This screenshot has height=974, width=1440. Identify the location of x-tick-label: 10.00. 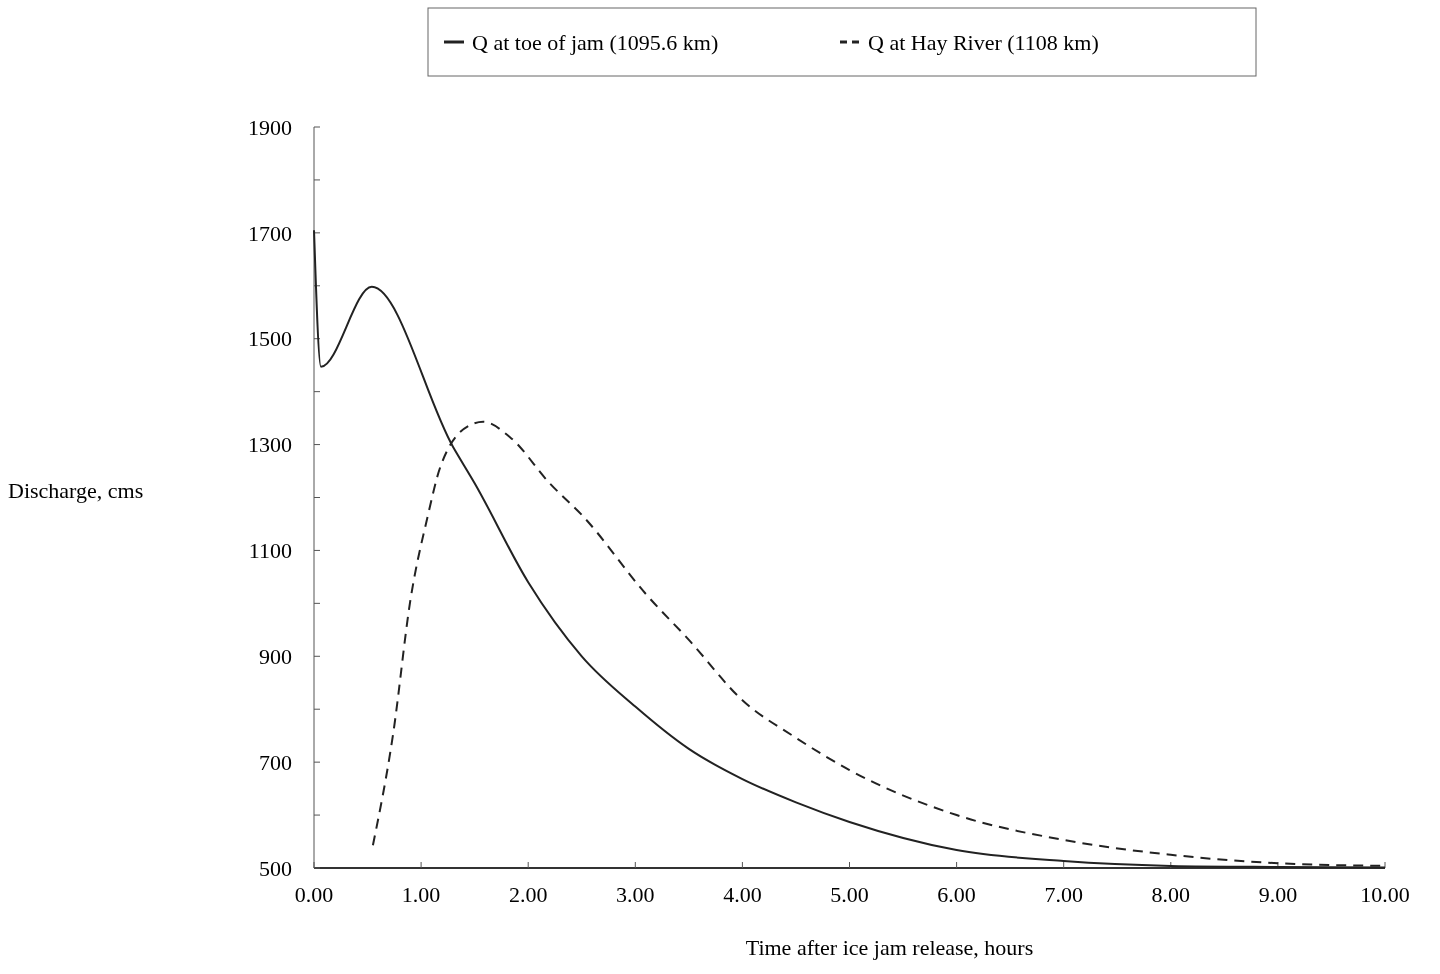
(1385, 894).